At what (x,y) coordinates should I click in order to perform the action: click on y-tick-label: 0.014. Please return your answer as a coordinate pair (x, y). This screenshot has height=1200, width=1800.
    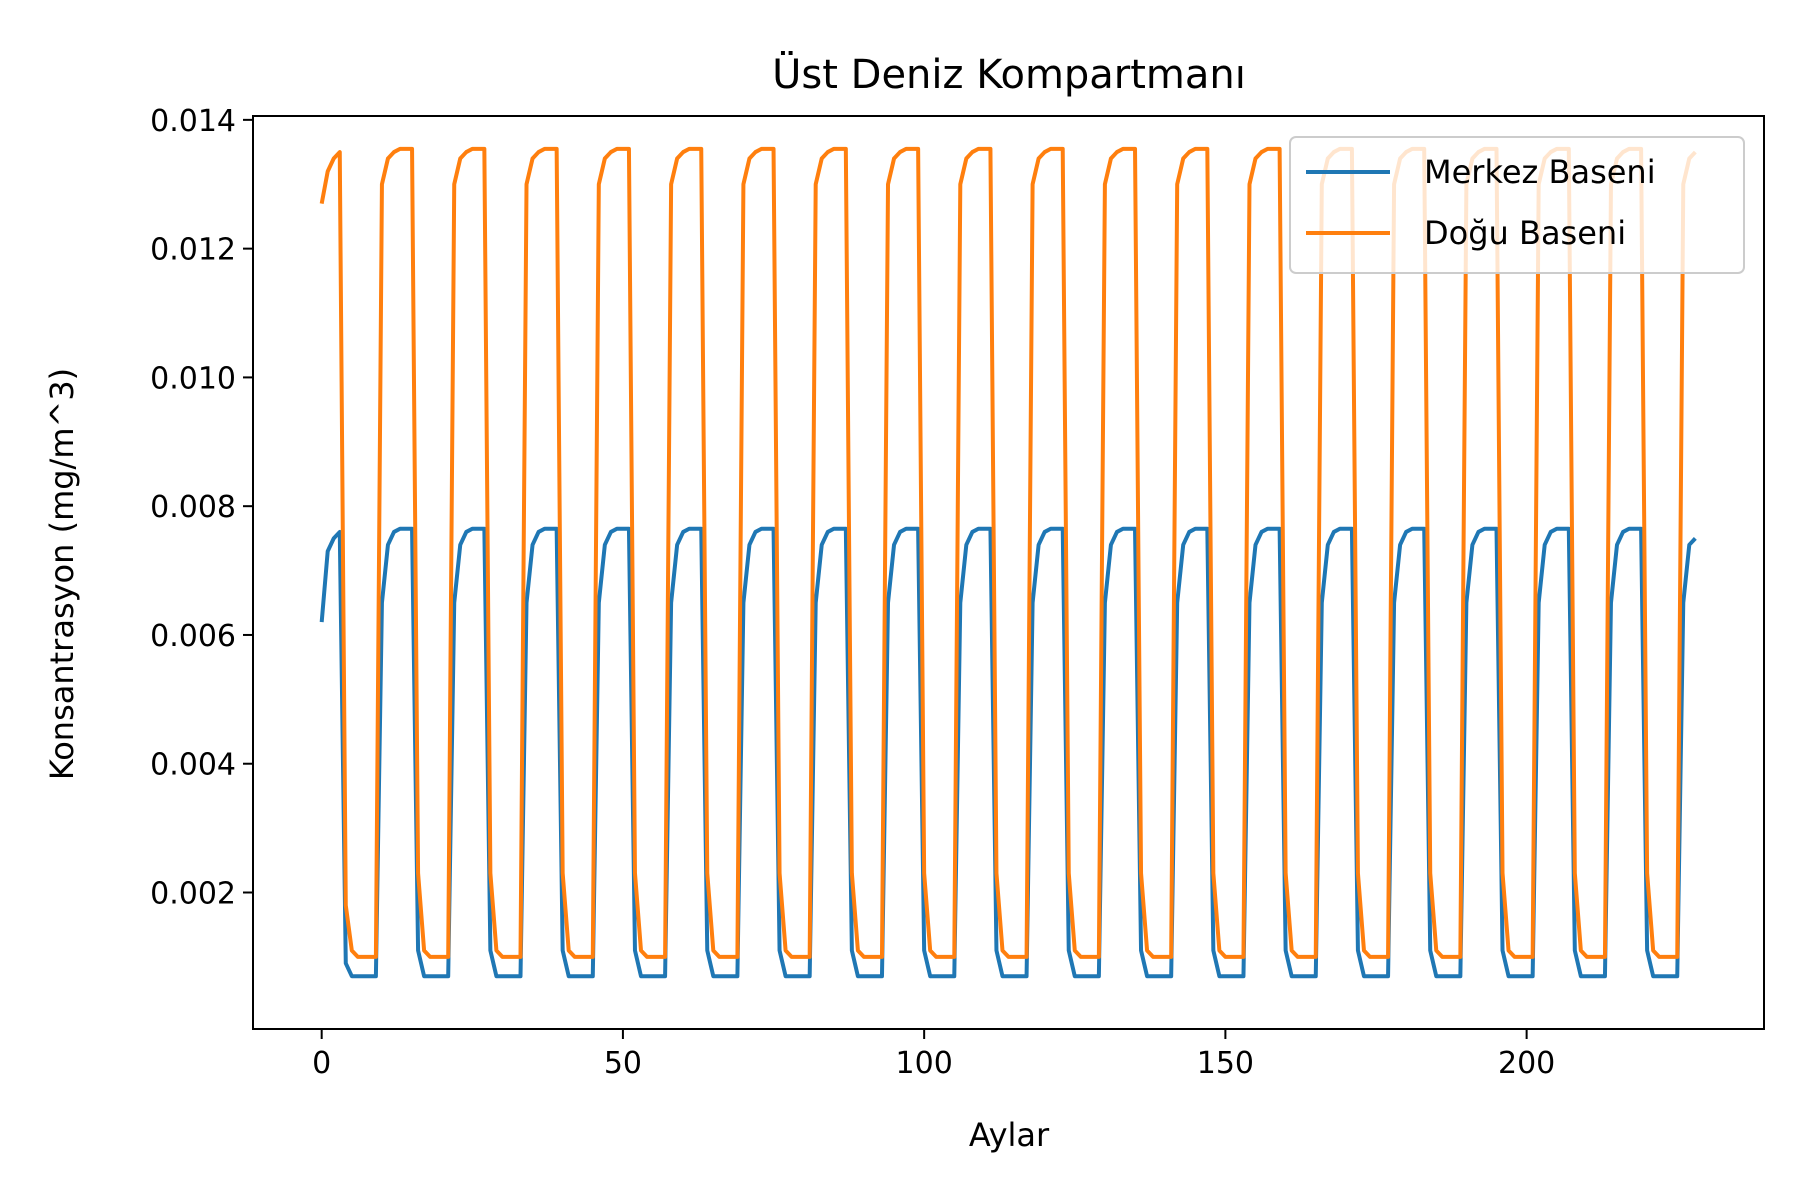
    Looking at the image, I should click on (193, 121).